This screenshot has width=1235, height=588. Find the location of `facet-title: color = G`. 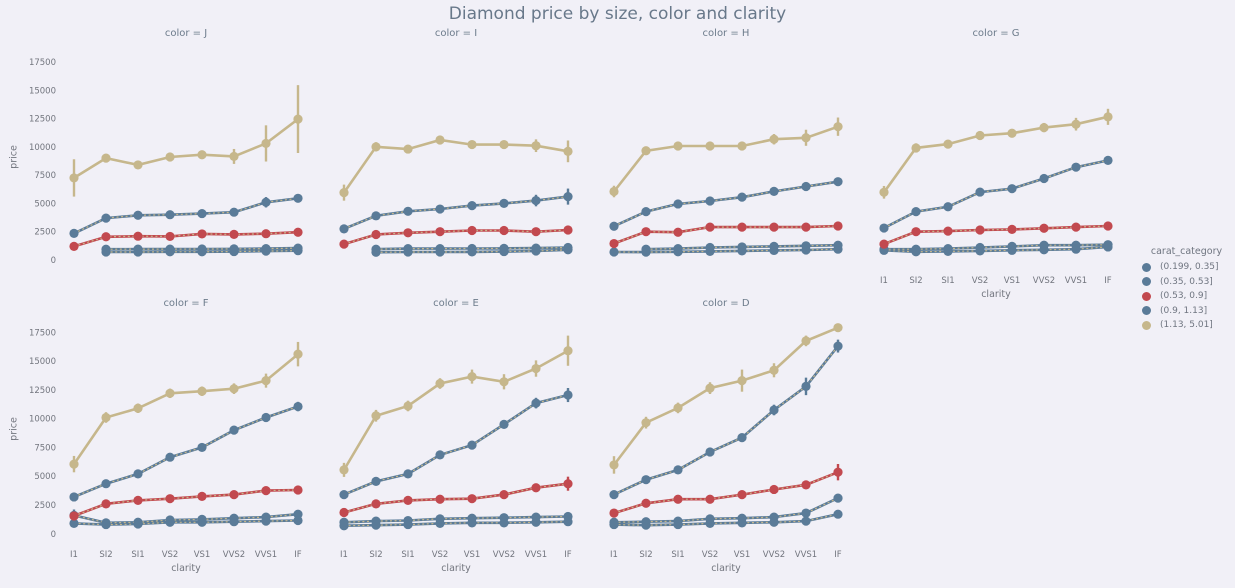

facet-title: color = G is located at coordinates (996, 33).